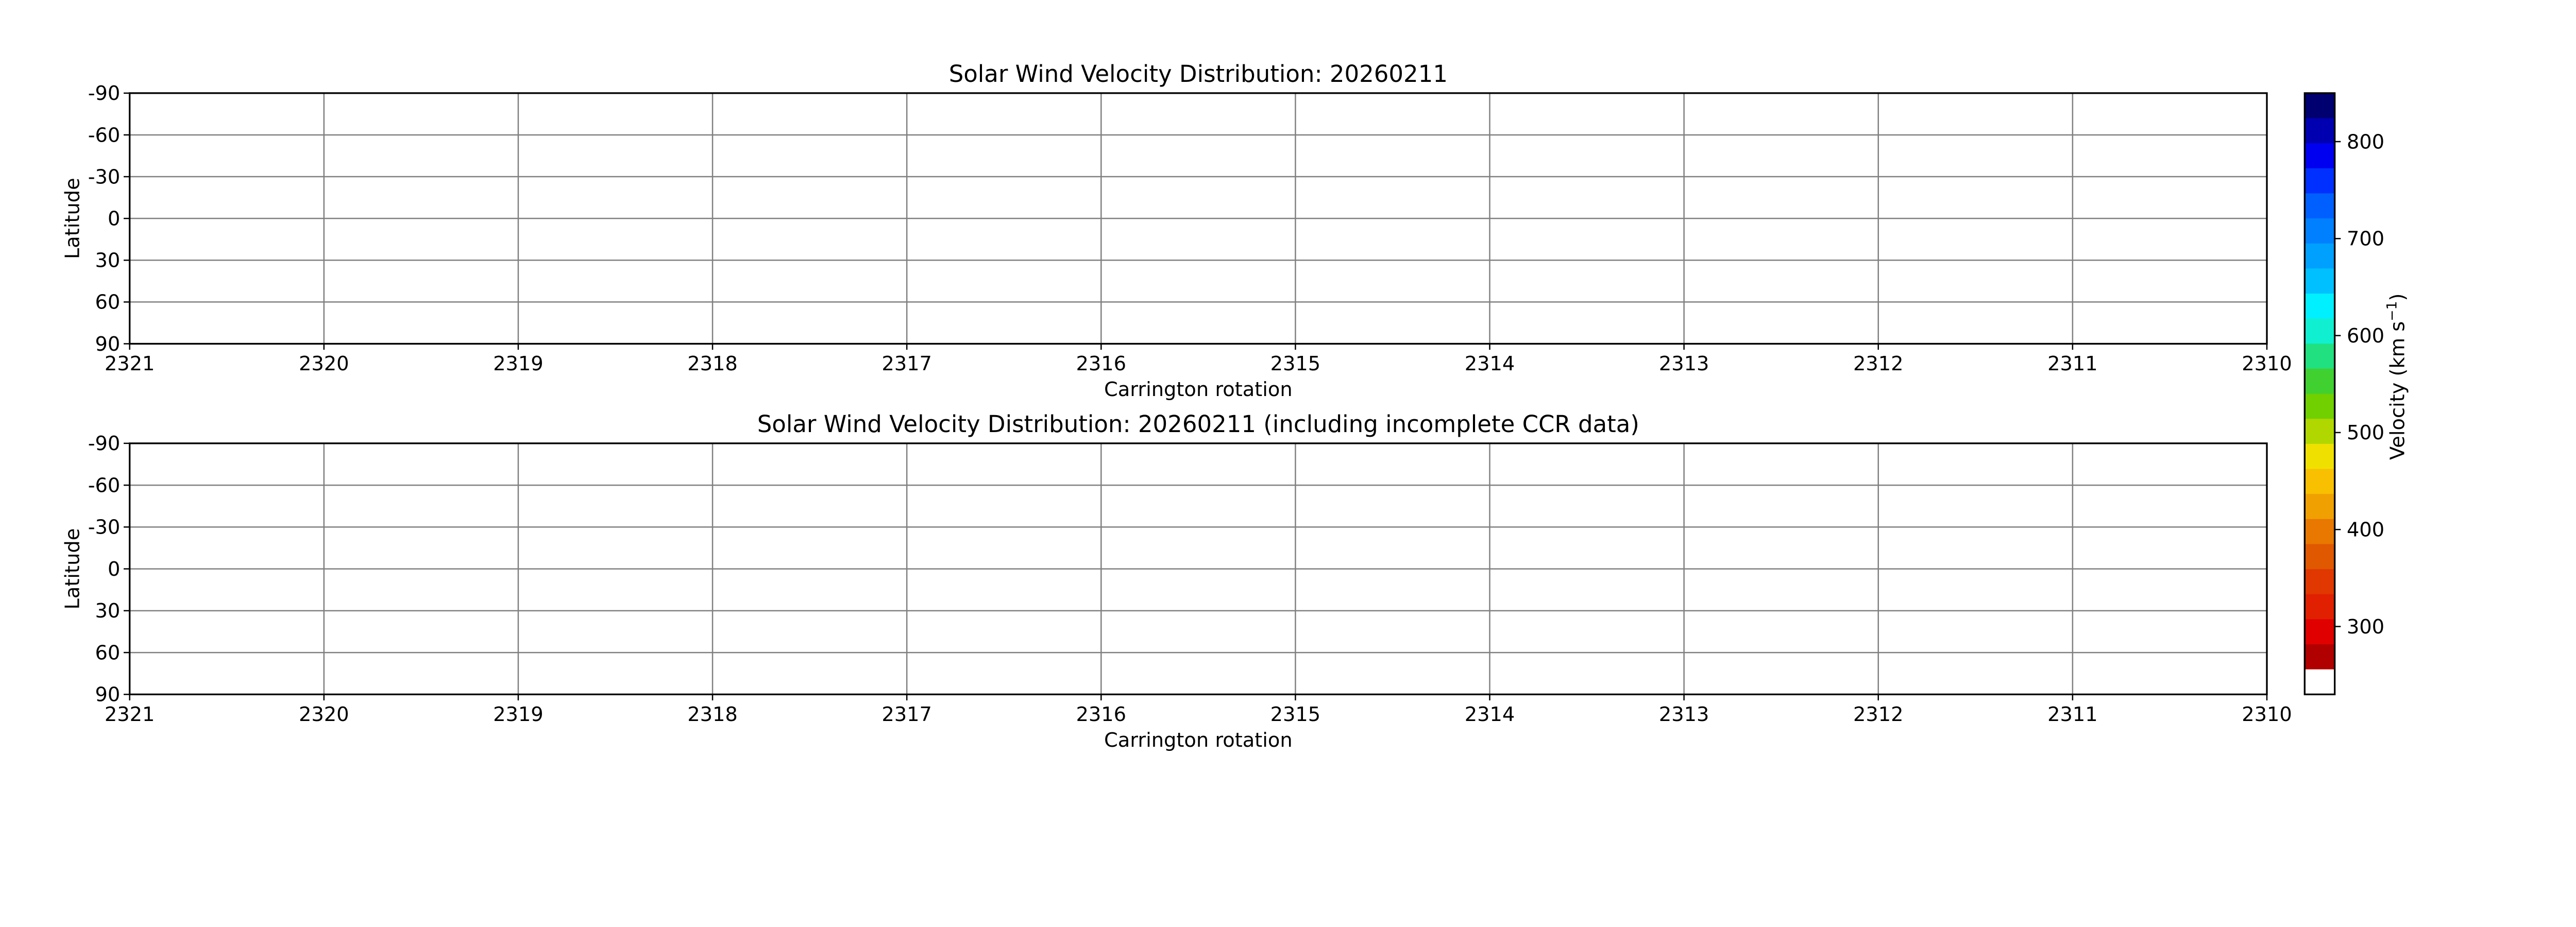 The width and height of the screenshot is (2576, 927). I want to click on colorbar-under-band, so click(2319, 682).